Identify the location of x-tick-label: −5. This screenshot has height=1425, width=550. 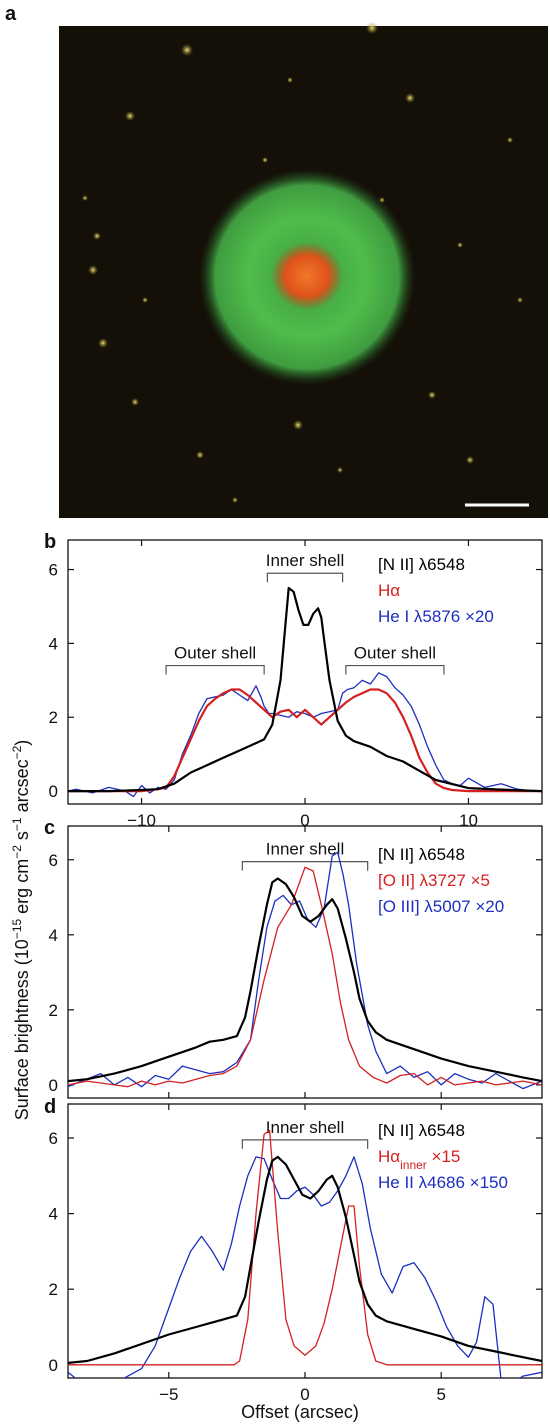
(168, 1394).